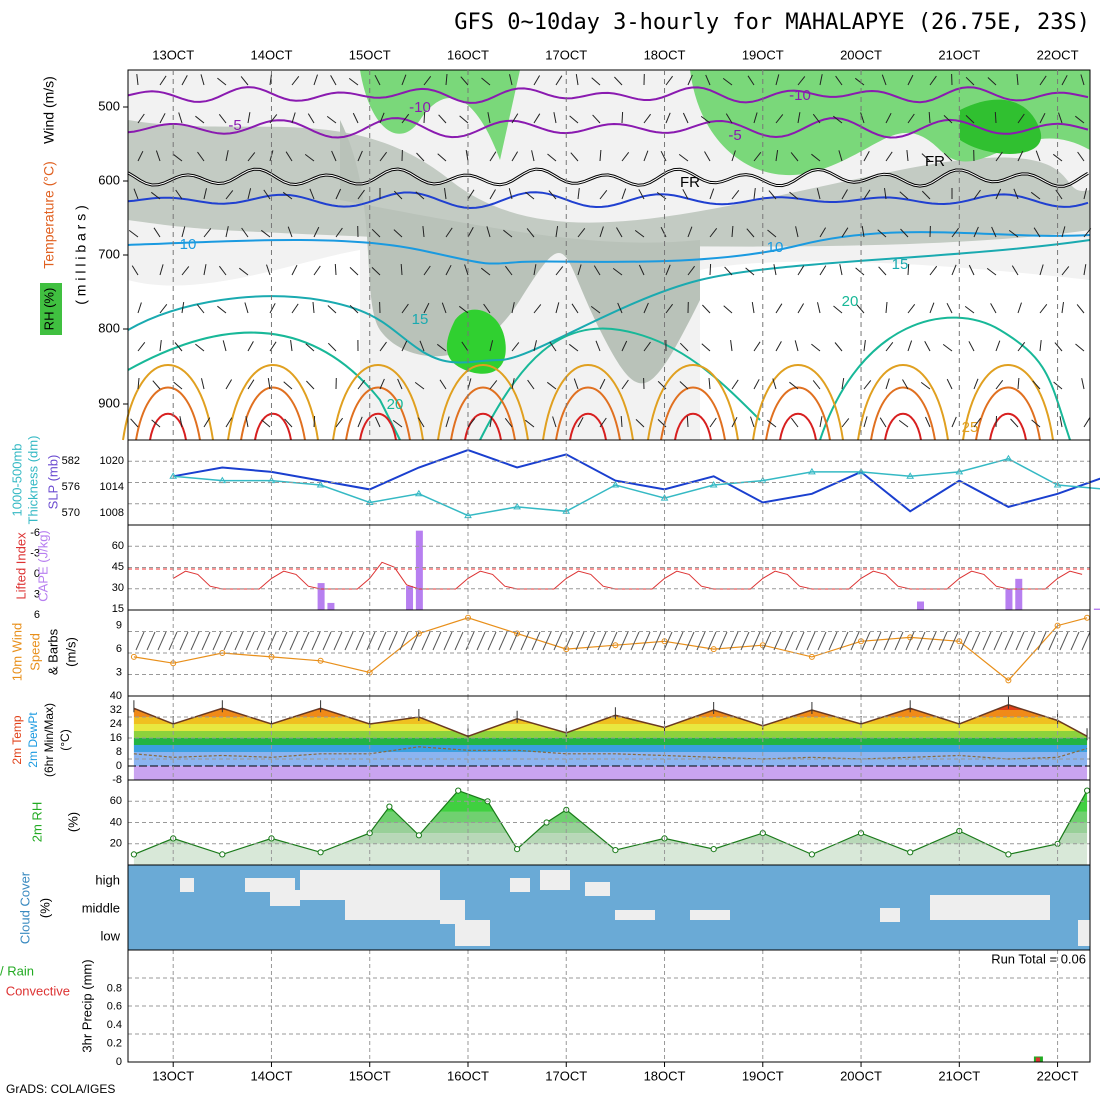  What do you see at coordinates (114, 988) in the screenshot?
I see `precip-tick: 0.8` at bounding box center [114, 988].